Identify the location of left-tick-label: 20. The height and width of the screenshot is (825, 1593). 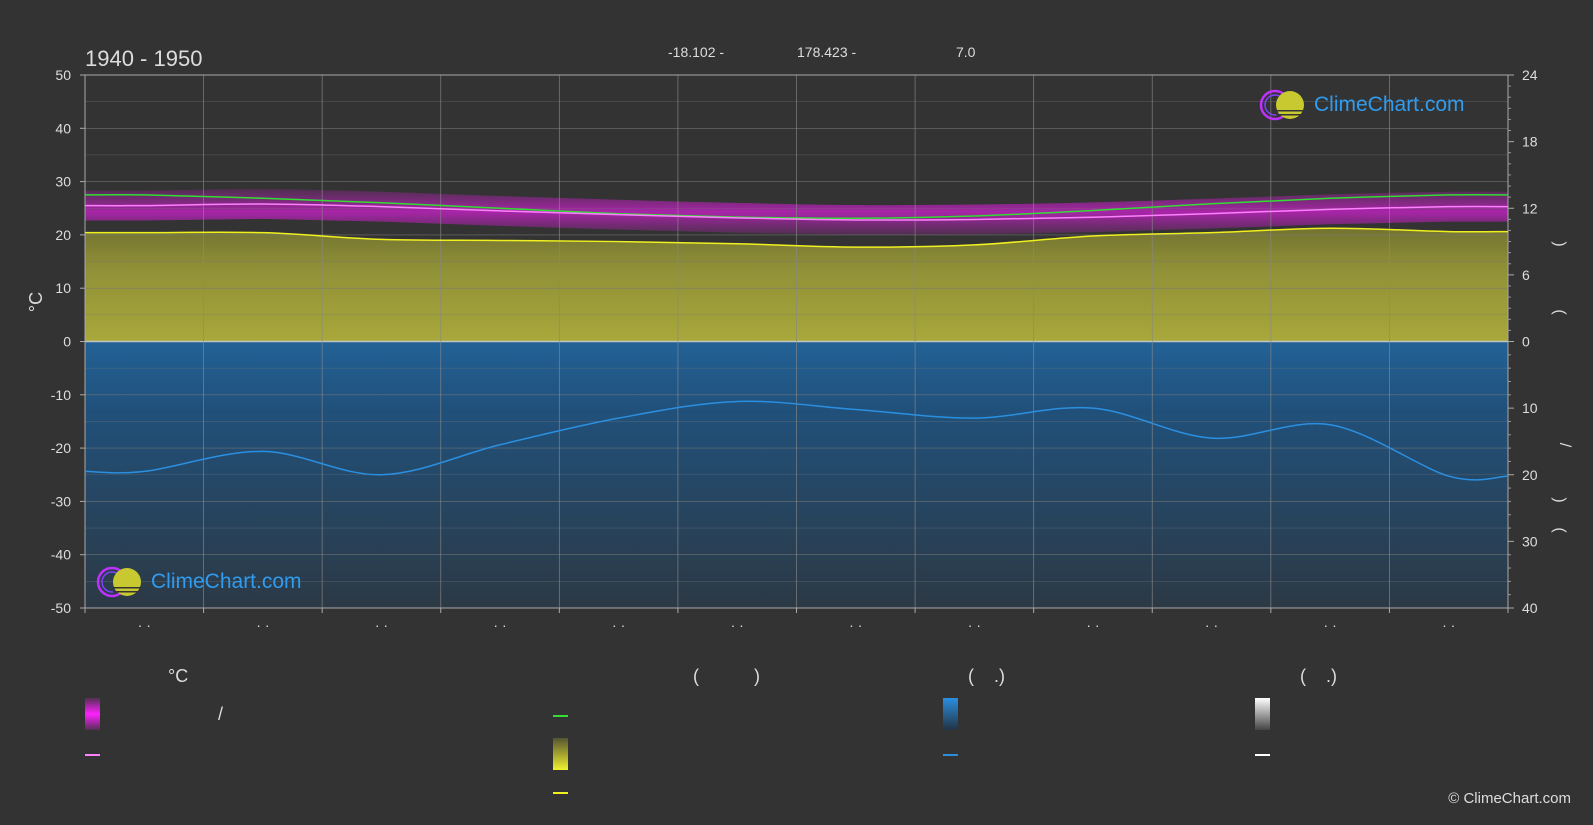
(63, 235).